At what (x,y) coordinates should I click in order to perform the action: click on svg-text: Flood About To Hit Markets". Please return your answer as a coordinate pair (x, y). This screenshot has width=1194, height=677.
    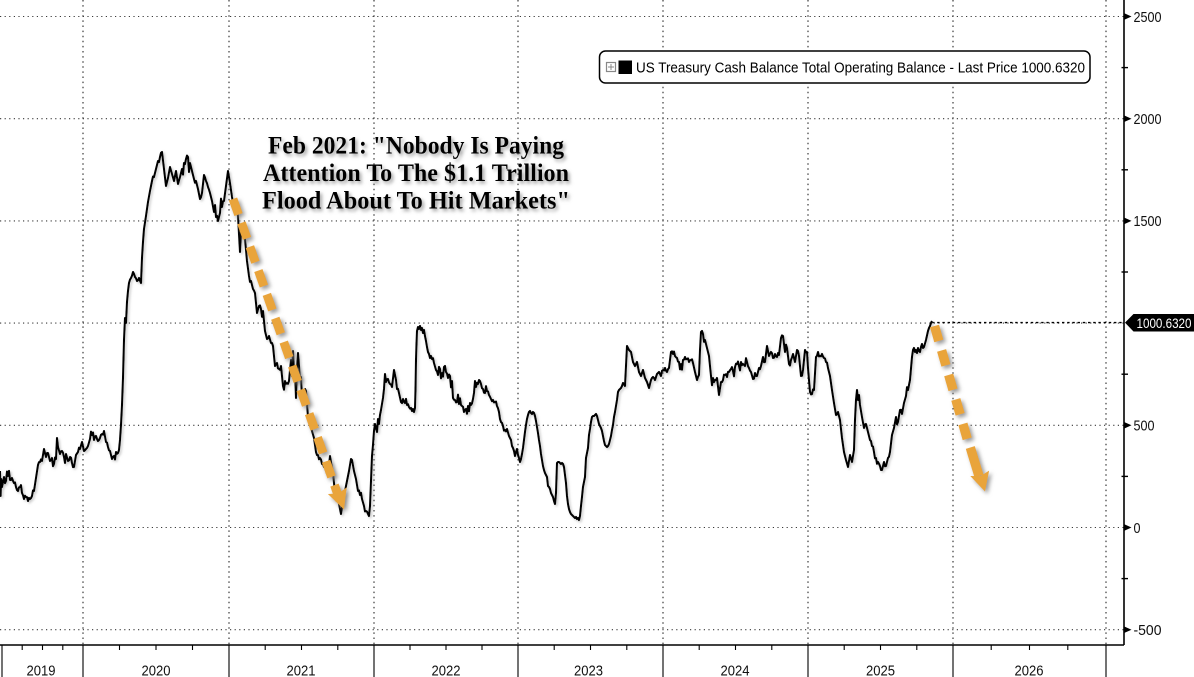
    Looking at the image, I should click on (416, 200).